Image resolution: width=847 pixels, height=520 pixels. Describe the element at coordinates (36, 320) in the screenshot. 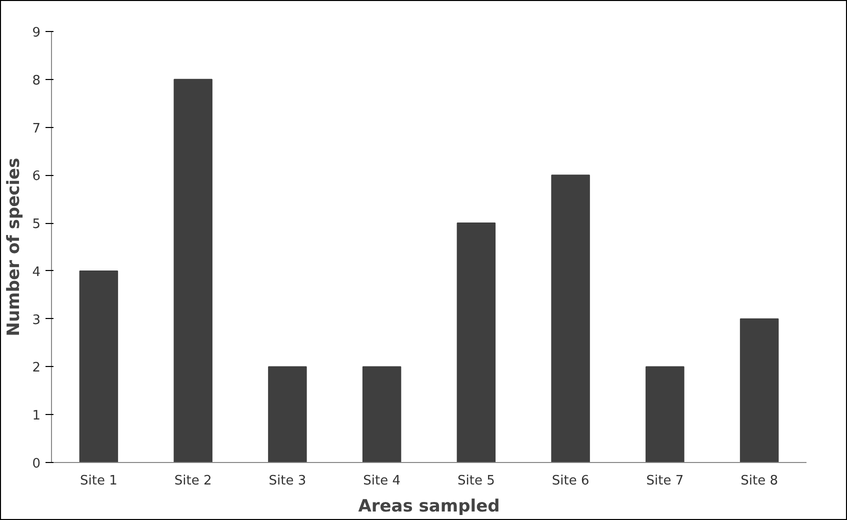

I see `y-tick-label: 3` at that location.